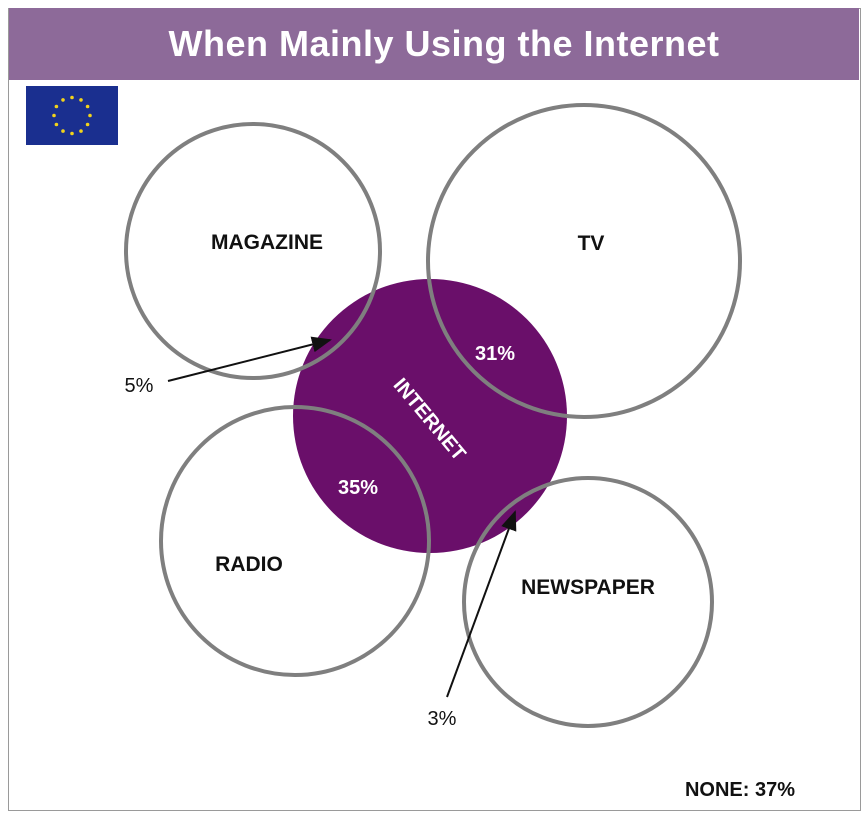  Describe the element at coordinates (588, 587) in the screenshot. I see `newspaper-label: NEWSPAPER` at that location.